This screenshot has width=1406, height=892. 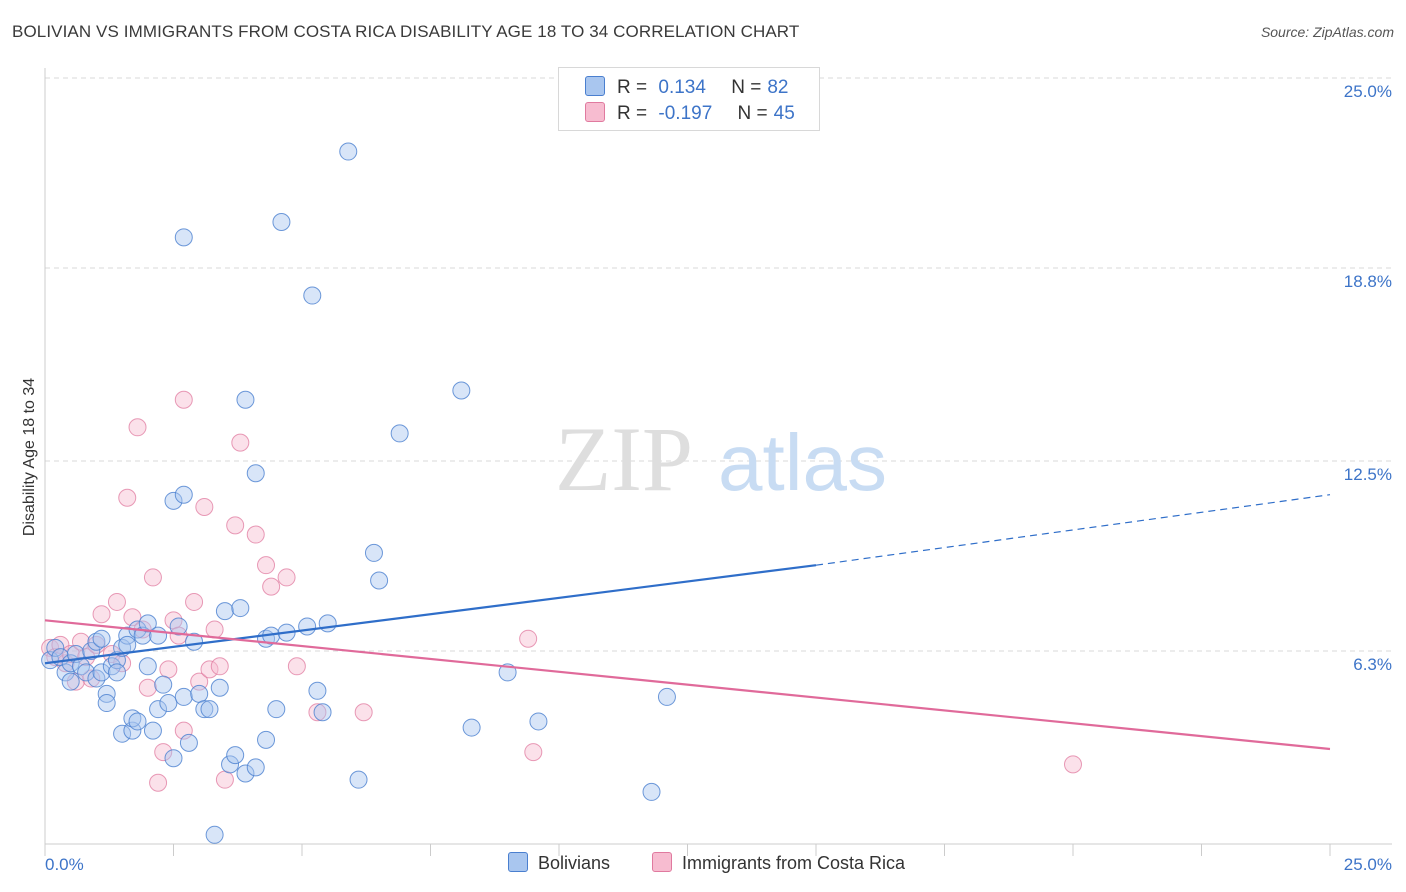 What do you see at coordinates (802, 462) in the screenshot?
I see `watermark-atlas: atlas` at bounding box center [802, 462].